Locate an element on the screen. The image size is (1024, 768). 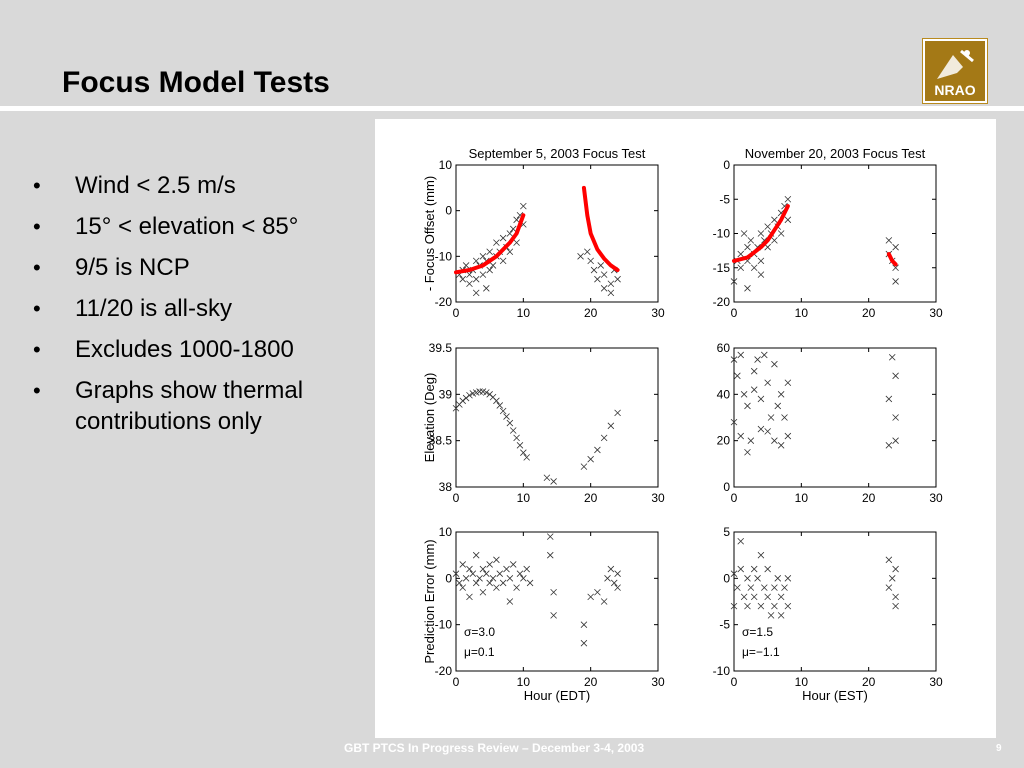
y-tick-label: -20 is located at coordinates (722, 302).